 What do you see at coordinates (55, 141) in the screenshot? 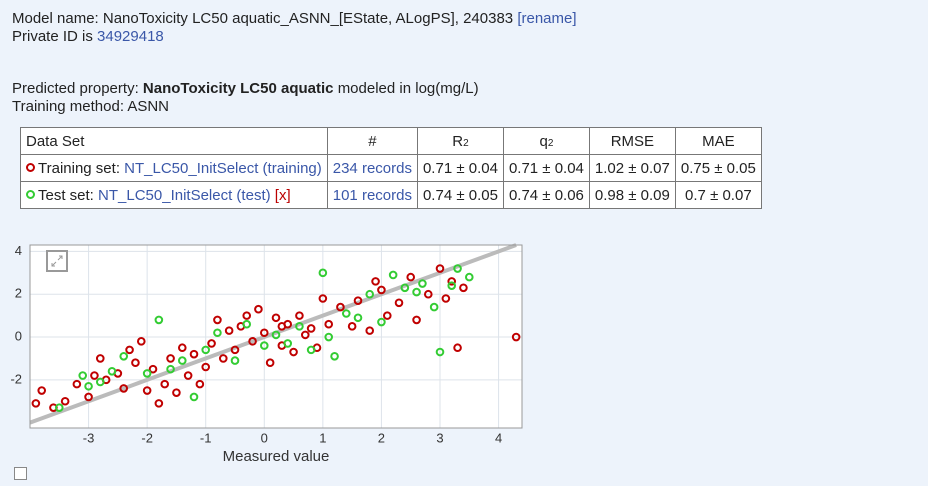
I see `header-text: Data Set` at bounding box center [55, 141].